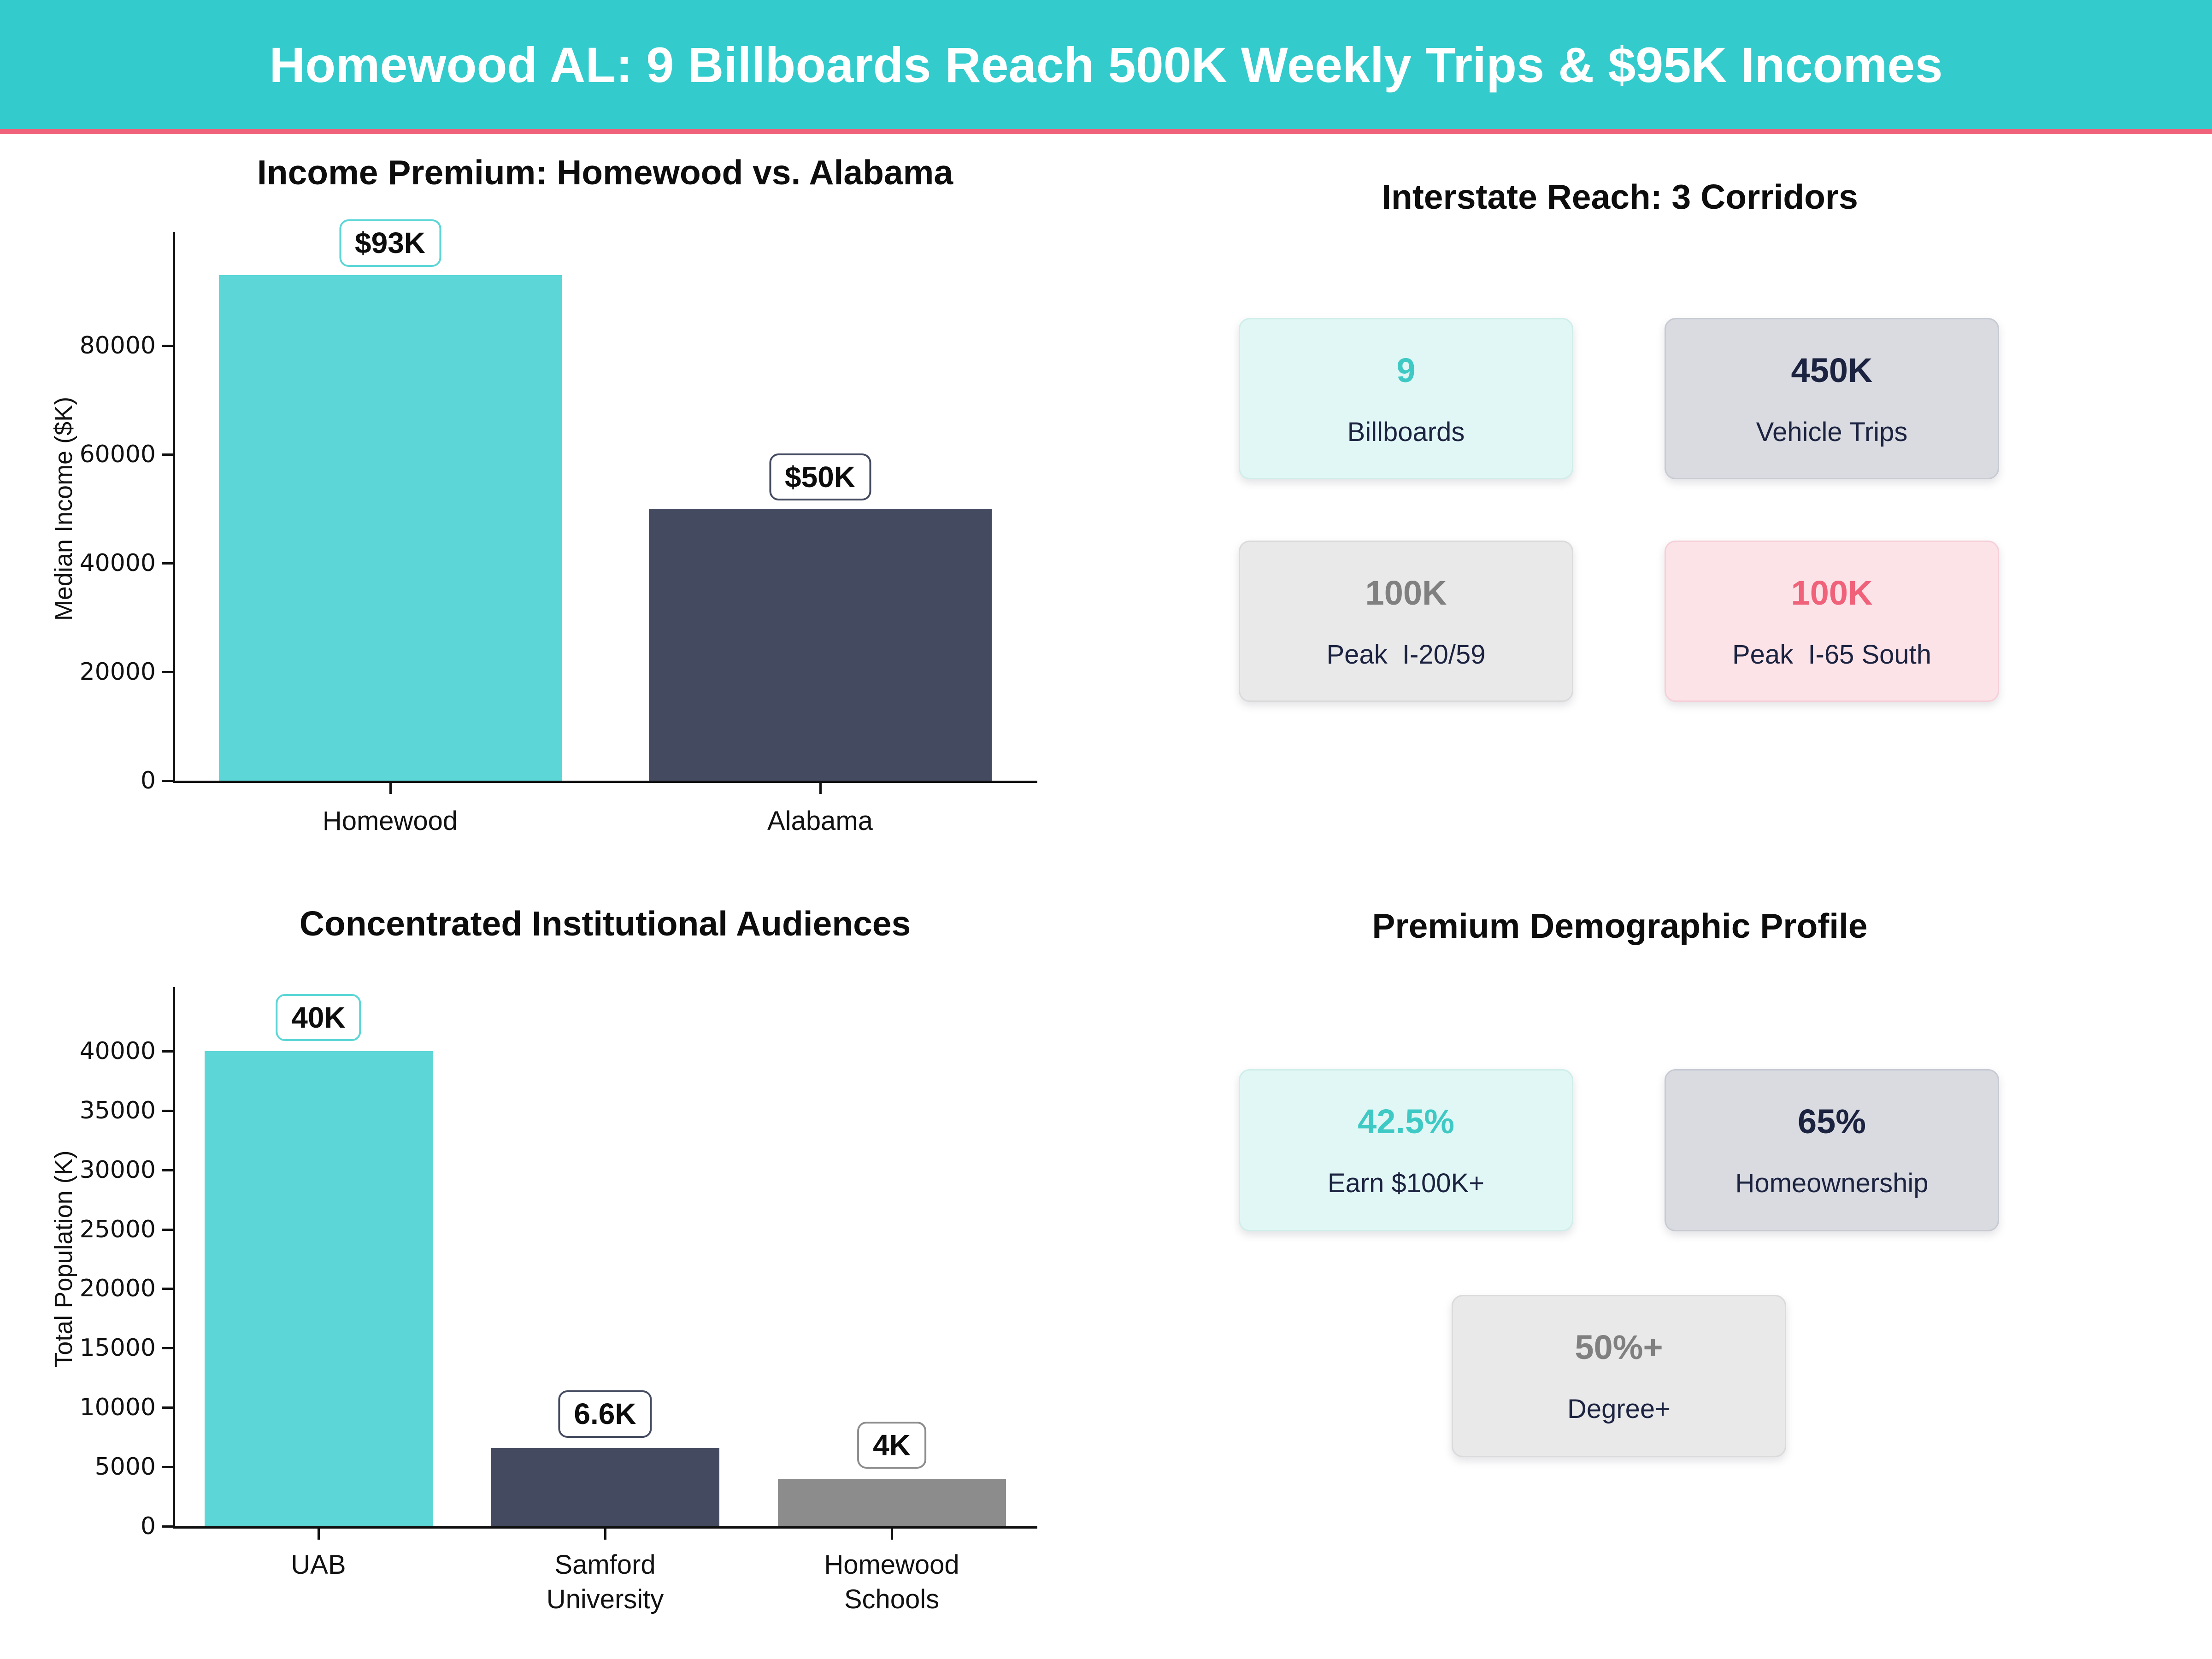 The width and height of the screenshot is (2212, 1659). Describe the element at coordinates (1406, 398) in the screenshot. I see `stat-card-billboards: 9 Billboards` at that location.